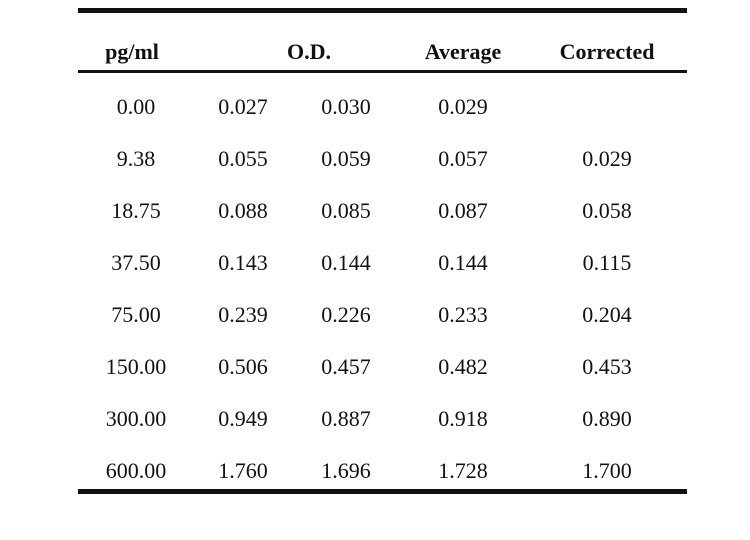  I want to click on cell-conc: 0.00, so click(136, 106).